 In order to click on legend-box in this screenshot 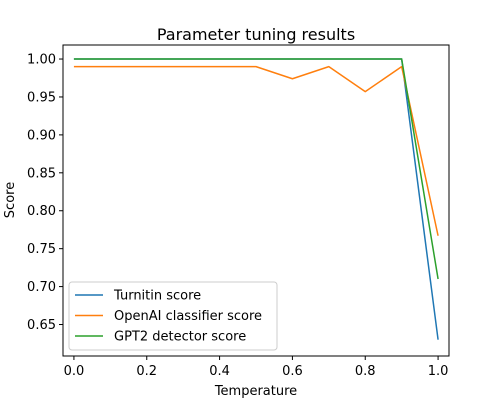, I will do `click(173, 316)`.